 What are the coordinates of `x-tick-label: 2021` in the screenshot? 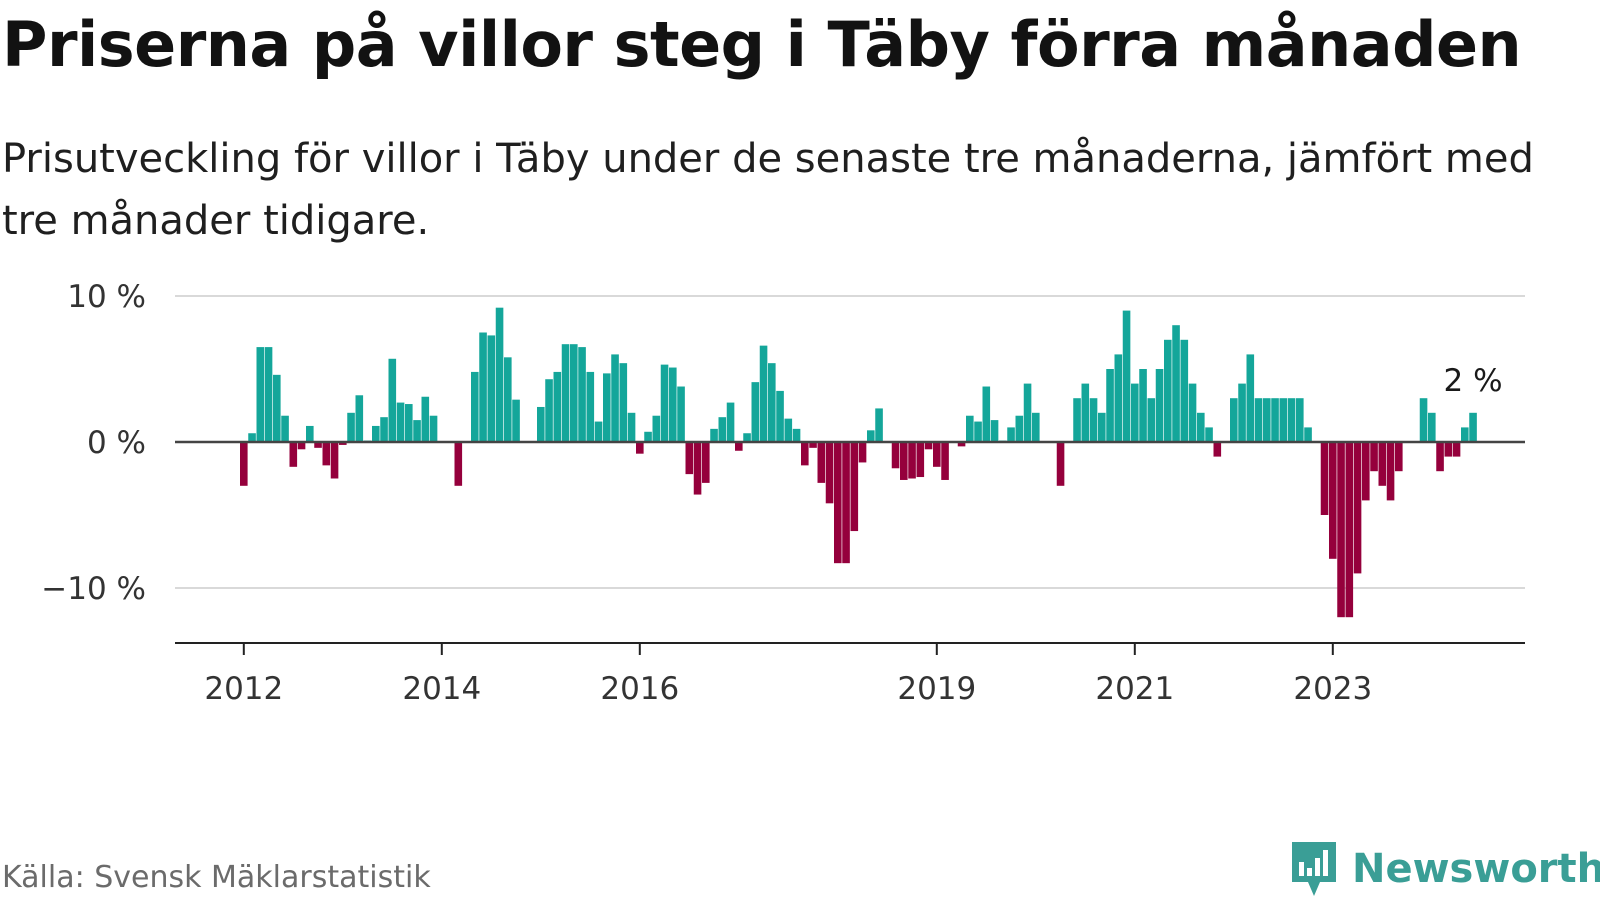 It's located at (1134, 689).